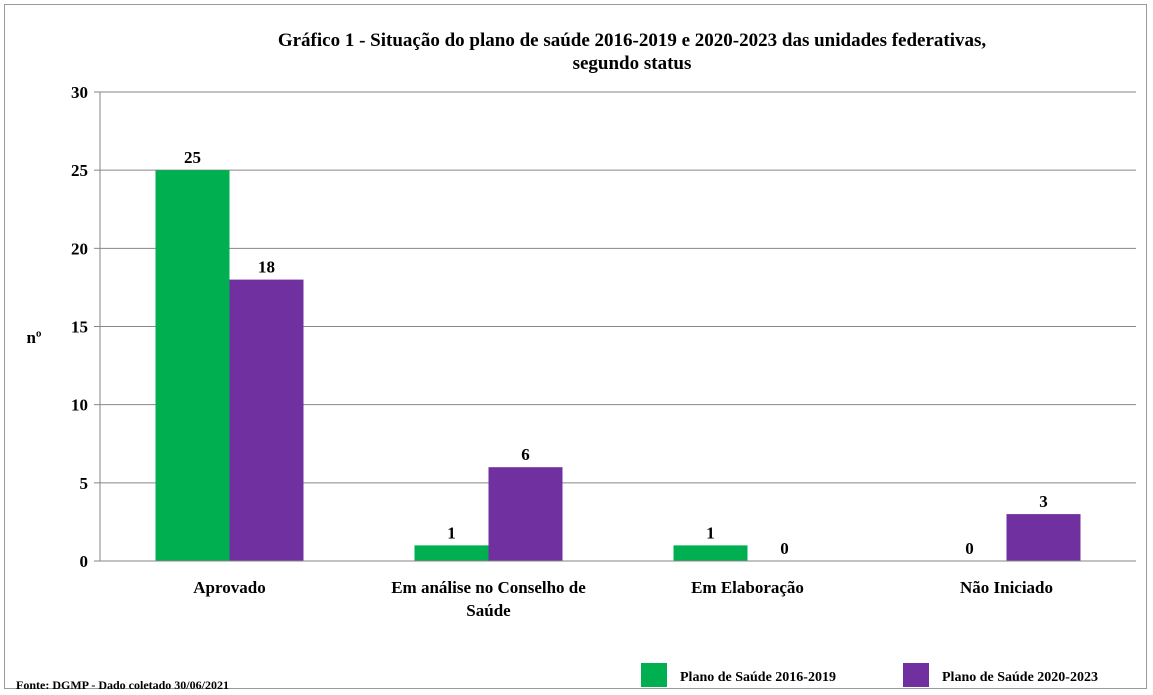  What do you see at coordinates (33, 337) in the screenshot?
I see `y-axis-label: nº` at bounding box center [33, 337].